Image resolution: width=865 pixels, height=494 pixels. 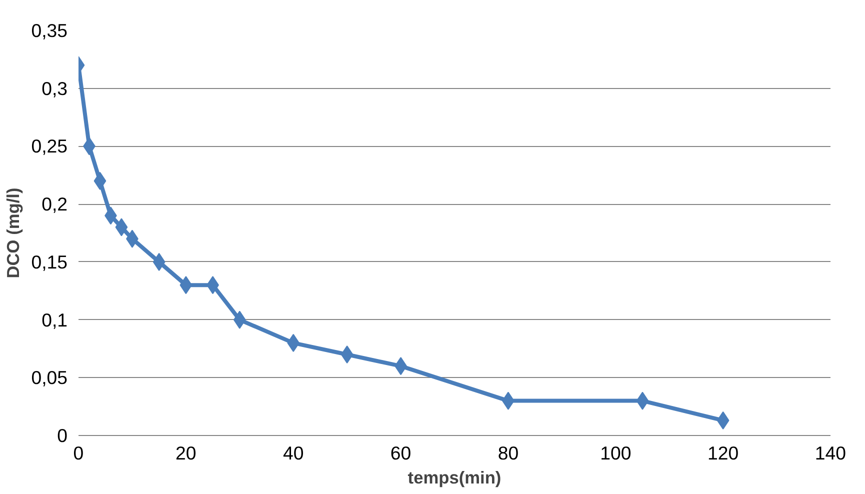 I want to click on y-axis-title: DCO (mg/l), so click(x=13, y=233).